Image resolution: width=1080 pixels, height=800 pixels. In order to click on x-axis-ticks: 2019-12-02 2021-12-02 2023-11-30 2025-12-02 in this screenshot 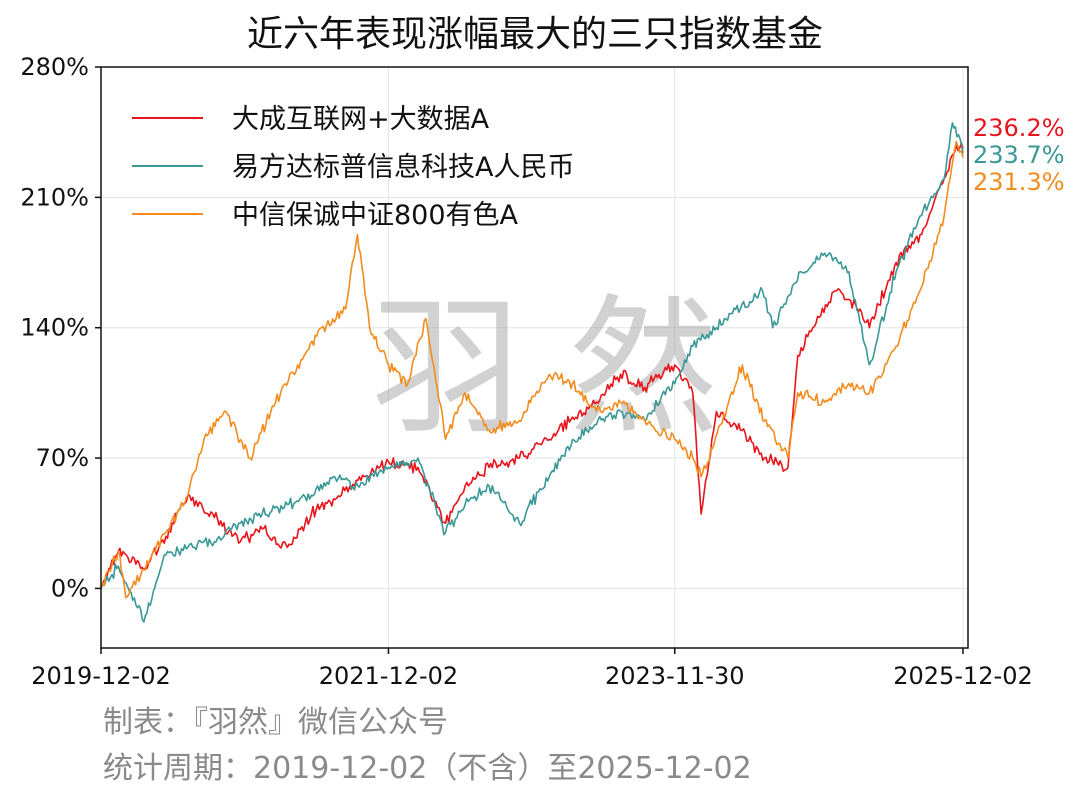, I will do `click(532, 669)`.